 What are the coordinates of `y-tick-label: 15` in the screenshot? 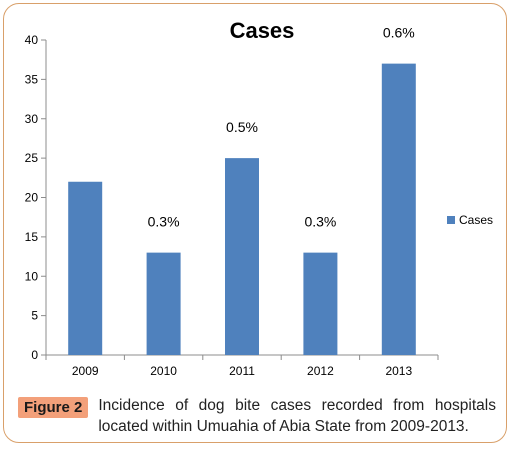 It's located at (32, 237).